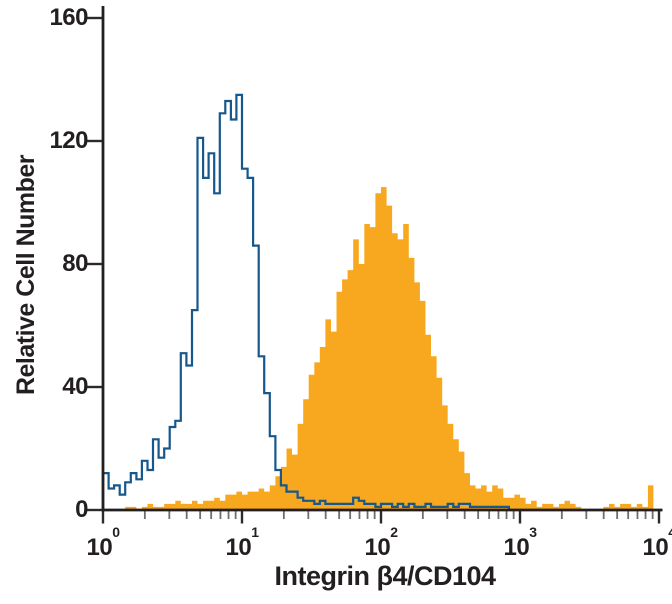 This screenshot has width=672, height=604. What do you see at coordinates (68, 140) in the screenshot?
I see `y-tick-label-120: 120` at bounding box center [68, 140].